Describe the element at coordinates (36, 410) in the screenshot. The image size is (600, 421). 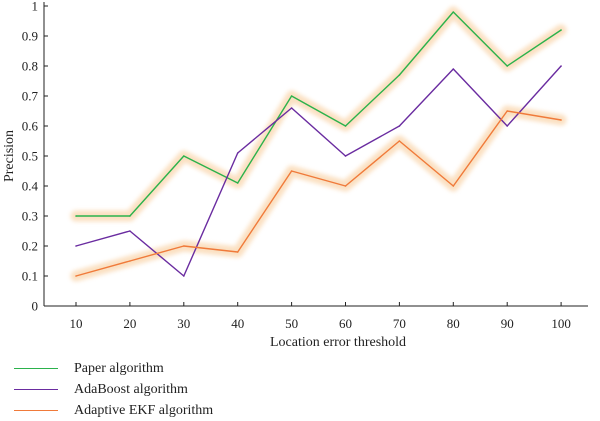
I see `legend-swatch-ekf` at that location.